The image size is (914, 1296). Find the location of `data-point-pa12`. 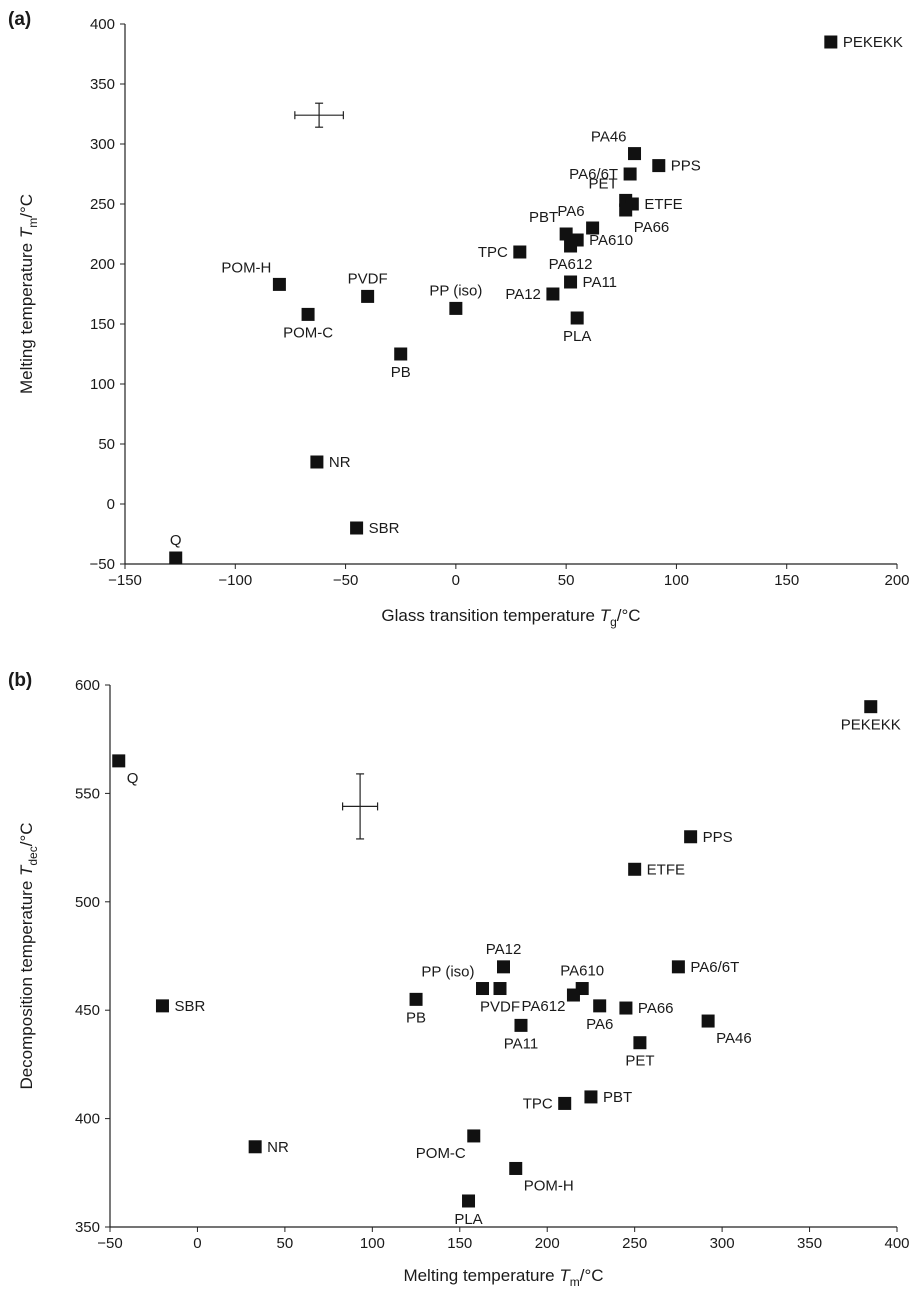

data-point-pa12 is located at coordinates (553, 294).